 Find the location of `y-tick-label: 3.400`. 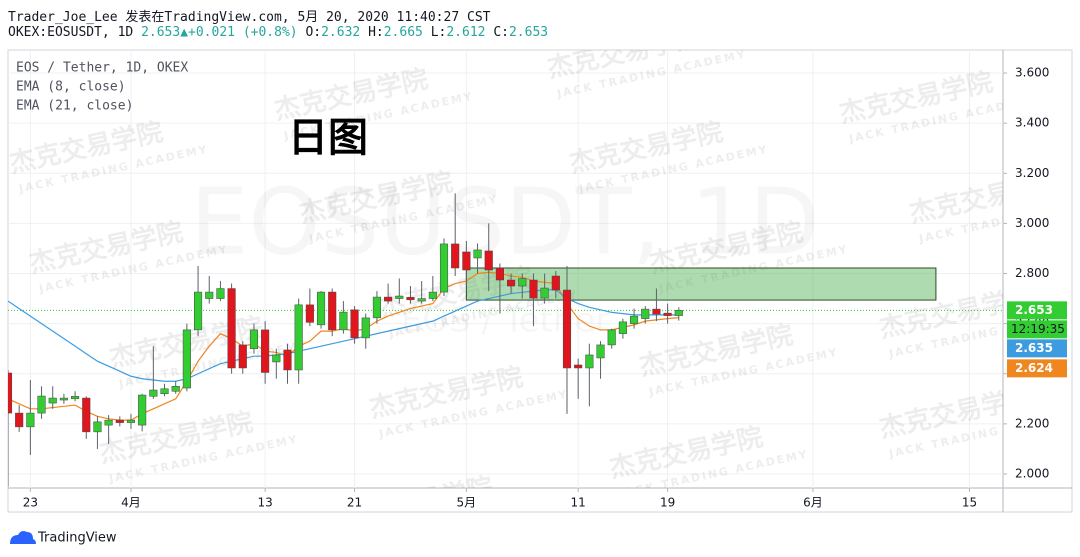

y-tick-label: 3.400 is located at coordinates (1032, 123).